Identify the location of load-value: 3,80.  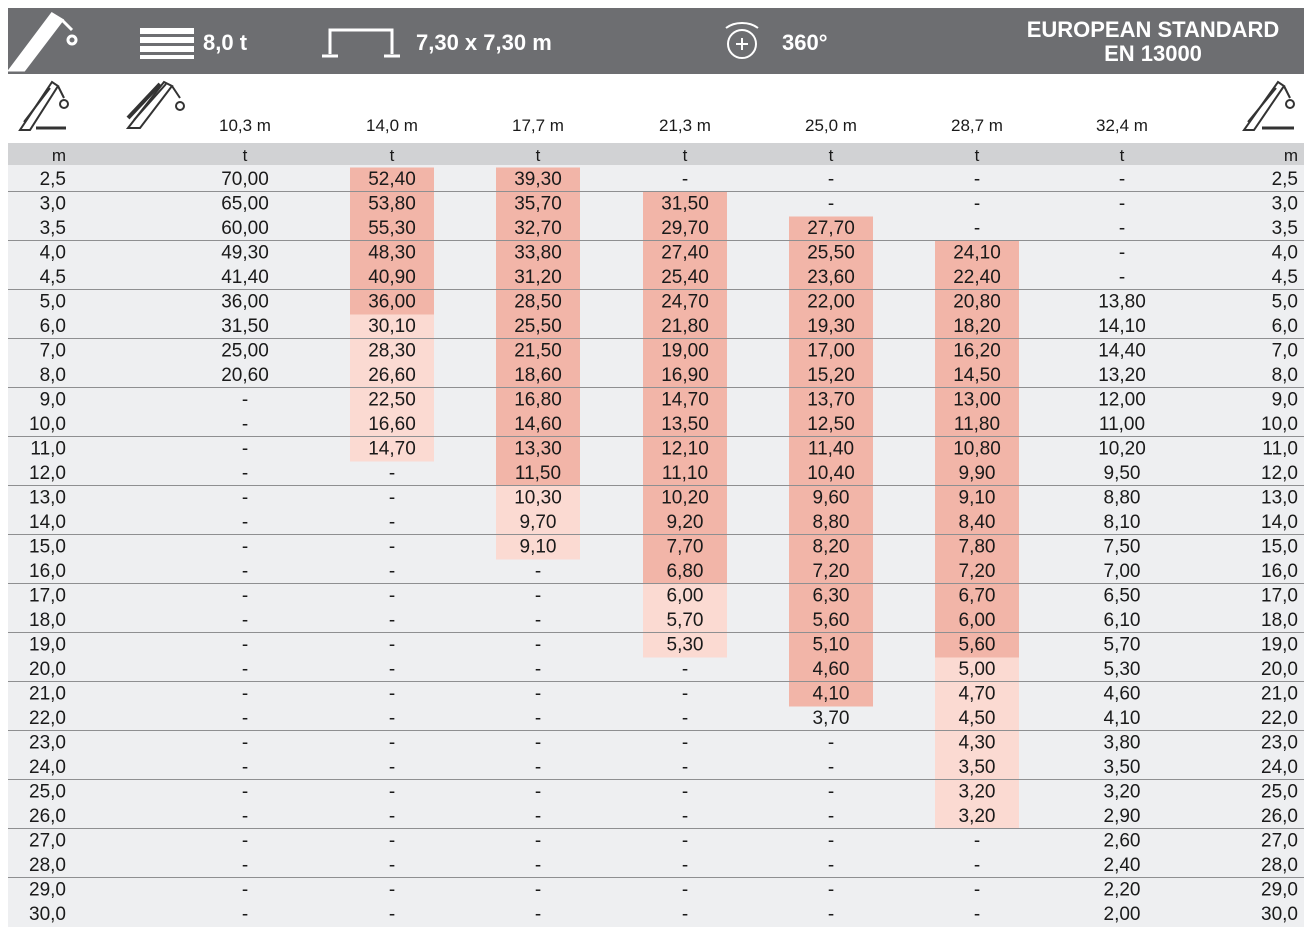
(1122, 743).